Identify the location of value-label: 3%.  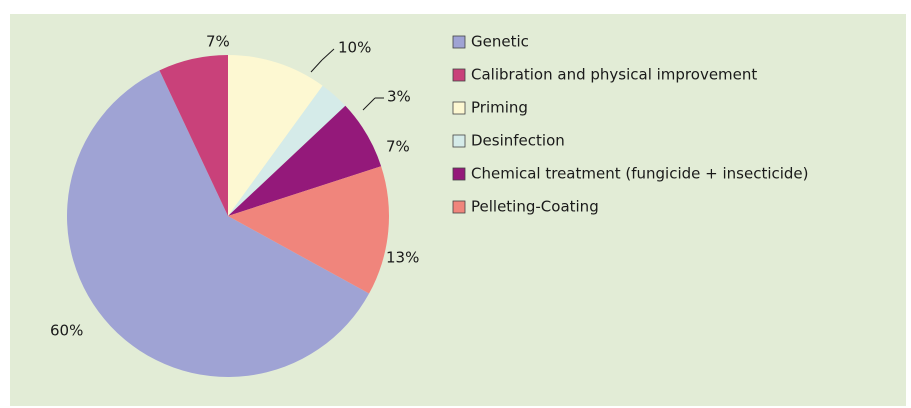
(399, 97).